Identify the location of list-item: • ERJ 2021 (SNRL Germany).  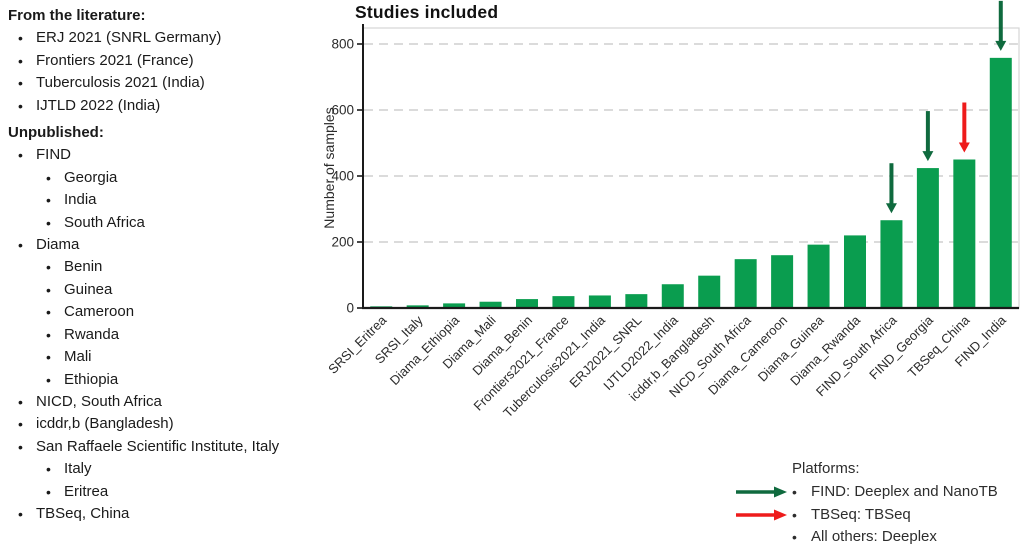
(179, 38).